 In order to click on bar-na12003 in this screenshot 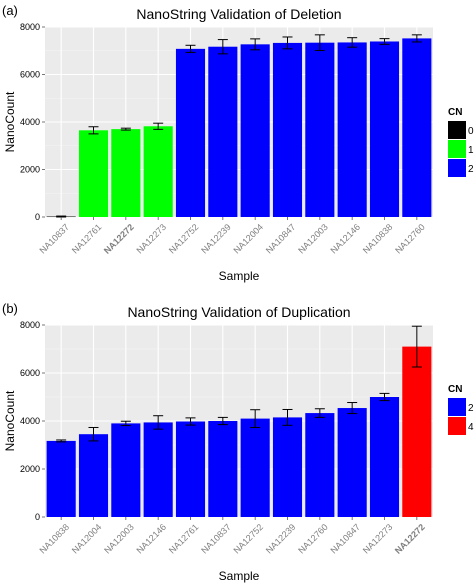, I will do `click(320, 129)`.